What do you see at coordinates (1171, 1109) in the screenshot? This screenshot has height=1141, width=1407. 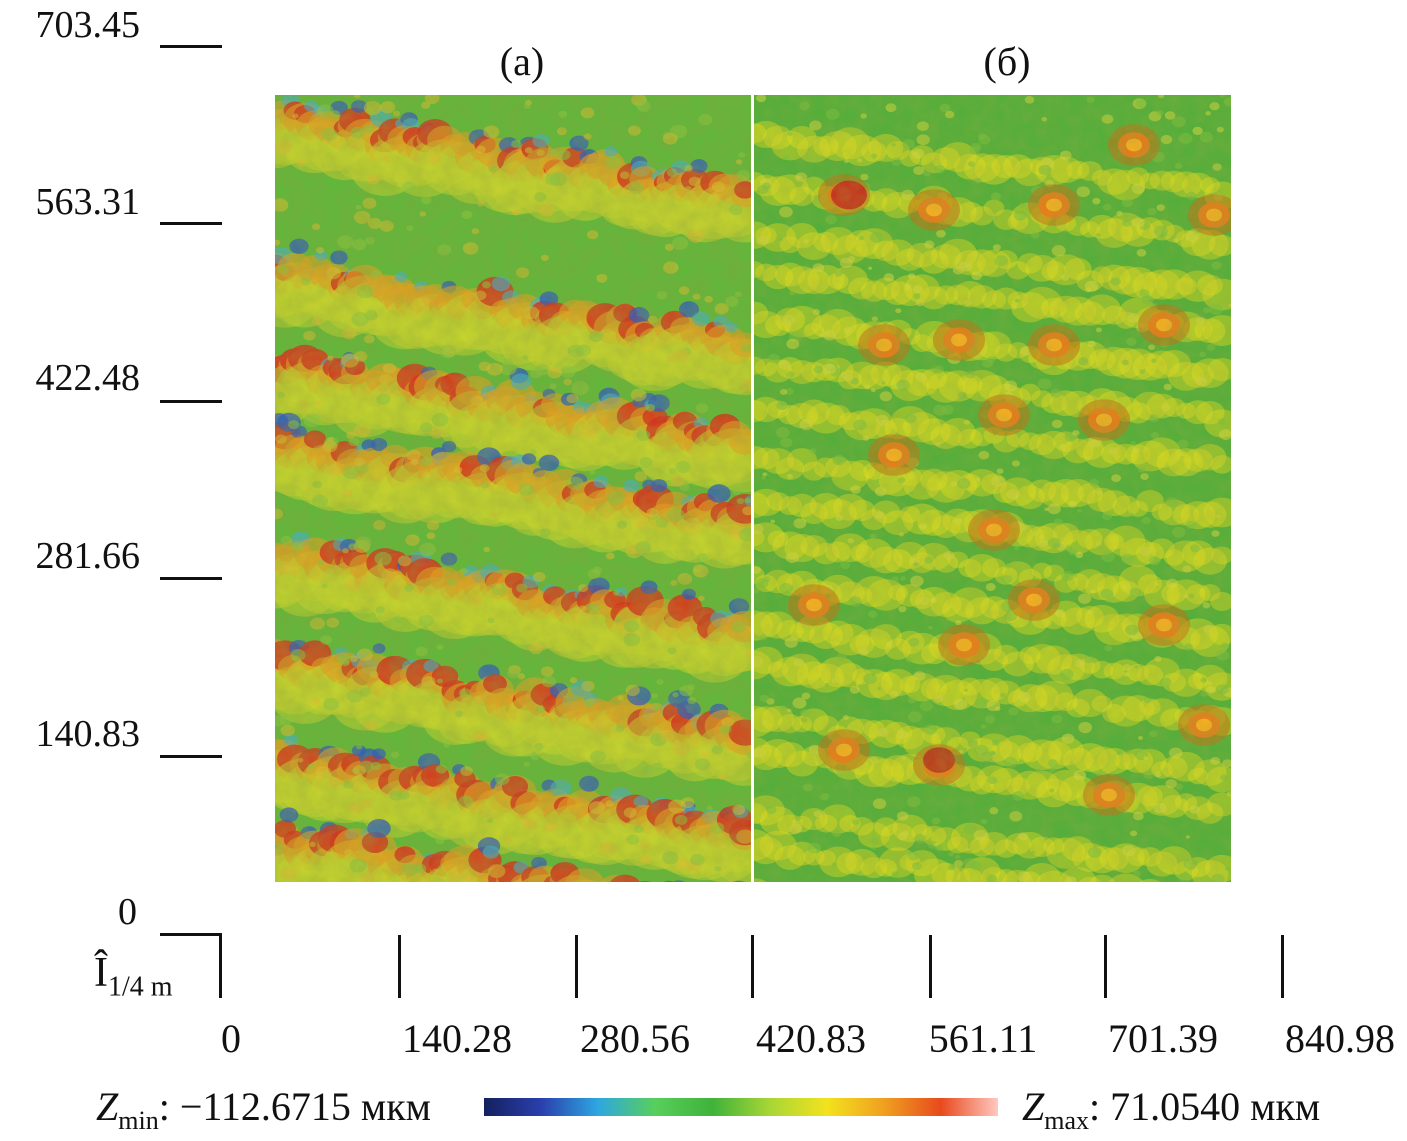 I see `zmax-label: Zmax: 71.0540 мкм` at bounding box center [1171, 1109].